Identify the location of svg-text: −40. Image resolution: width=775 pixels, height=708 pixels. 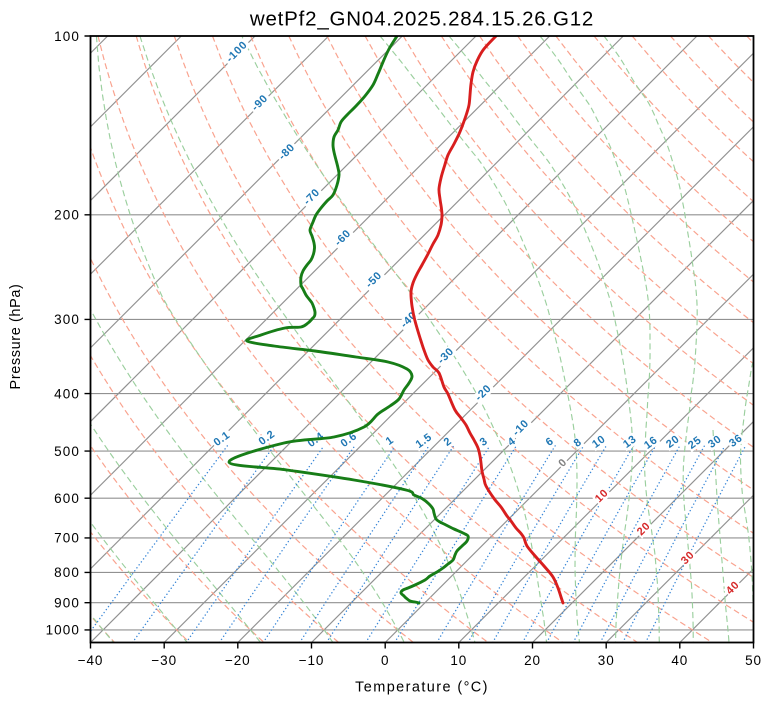
(91, 660).